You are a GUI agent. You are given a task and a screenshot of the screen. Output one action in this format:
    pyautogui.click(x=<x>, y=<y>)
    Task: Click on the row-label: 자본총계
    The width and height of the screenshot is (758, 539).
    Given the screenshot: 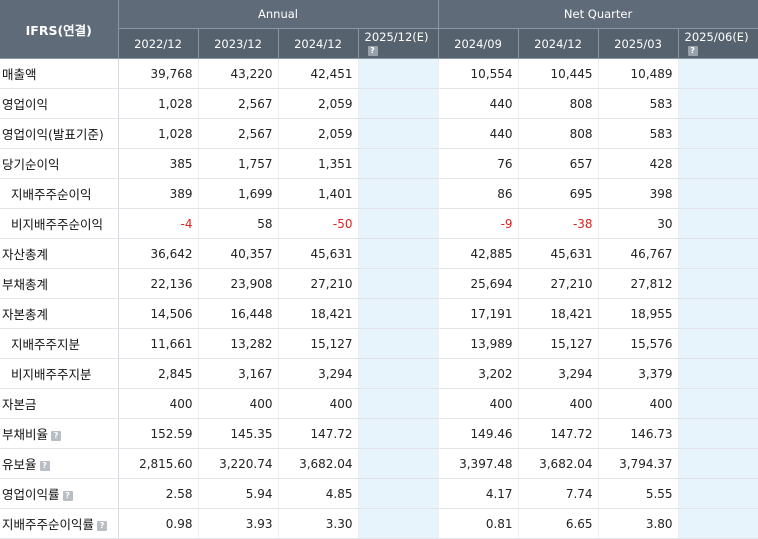 What is the action you would take?
    pyautogui.click(x=59, y=313)
    